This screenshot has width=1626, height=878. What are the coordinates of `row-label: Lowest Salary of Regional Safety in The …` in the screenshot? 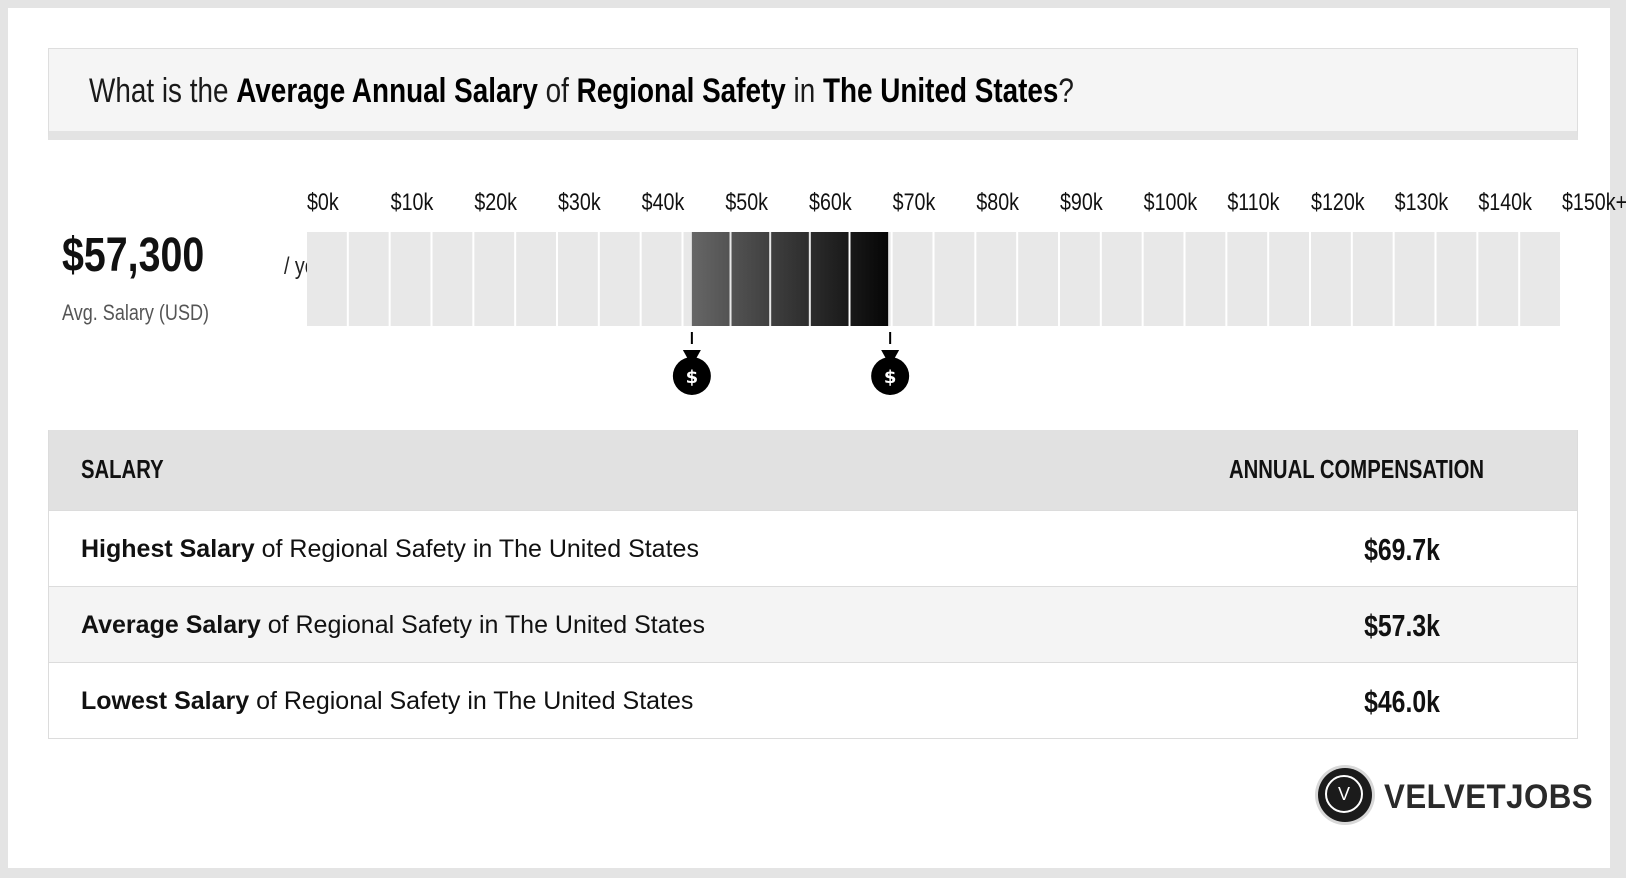 It's located at (387, 701).